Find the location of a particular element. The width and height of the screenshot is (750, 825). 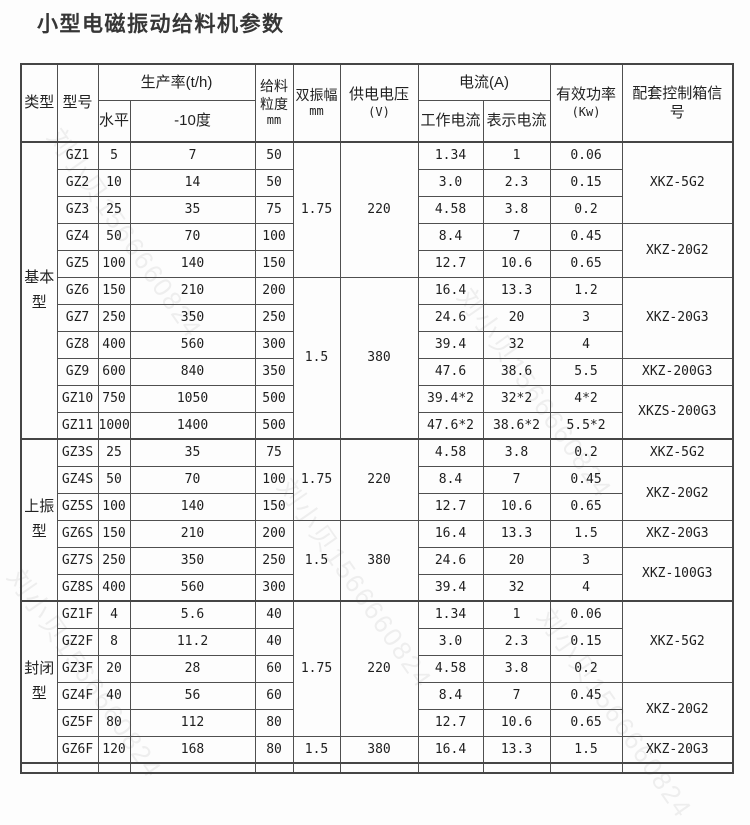

page-title: 小型电磁振动给料机参数 is located at coordinates (161, 24).